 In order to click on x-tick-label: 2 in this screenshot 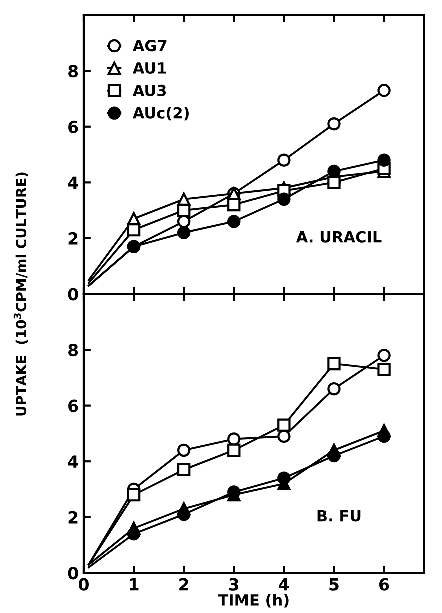, I will do `click(184, 584)`.